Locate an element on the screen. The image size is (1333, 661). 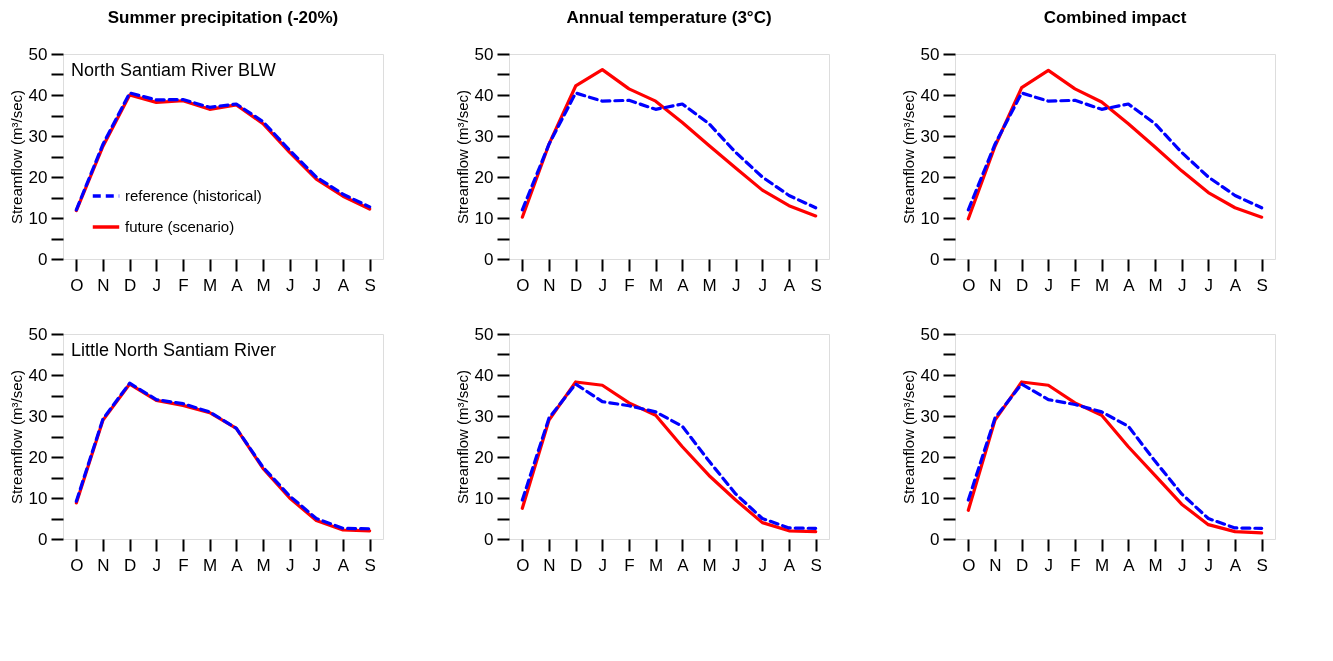
annotation: North Santiam River BLW is located at coordinates (173, 70).